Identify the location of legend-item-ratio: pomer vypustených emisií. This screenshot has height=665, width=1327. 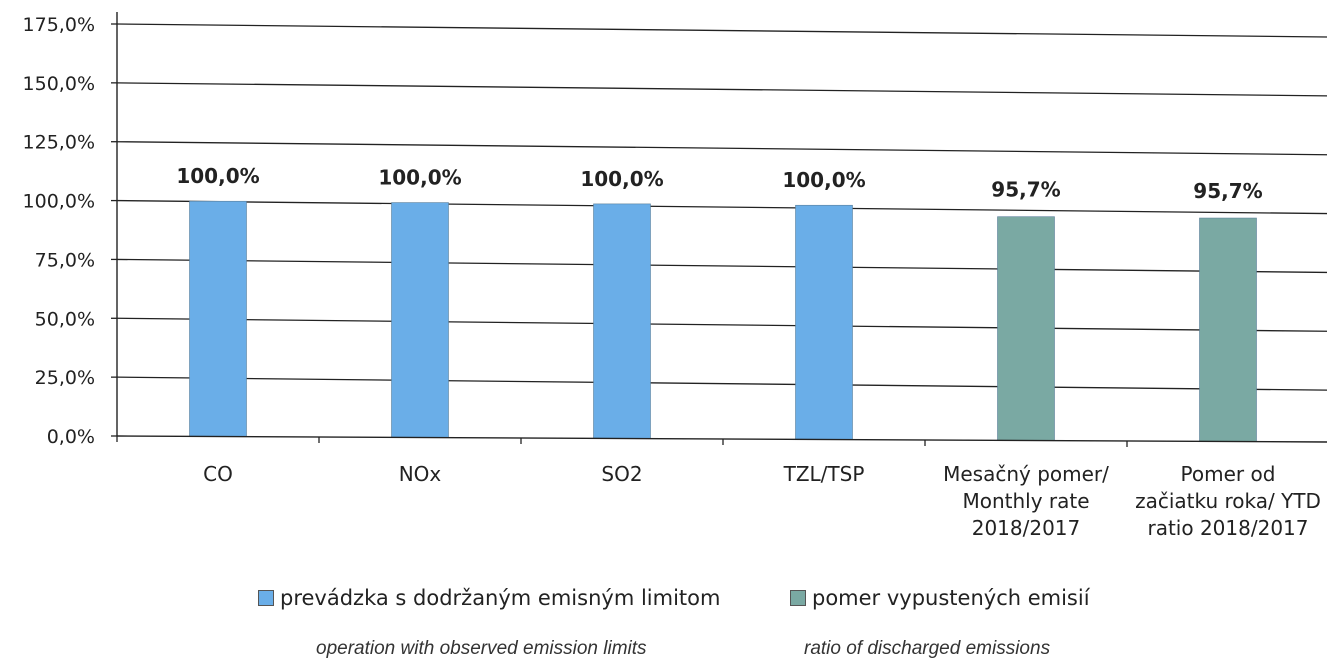
(940, 598).